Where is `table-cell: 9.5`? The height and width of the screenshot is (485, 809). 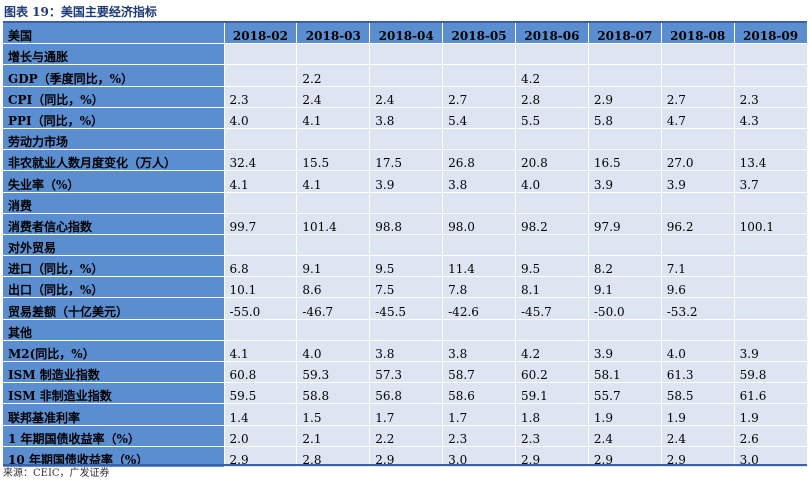 table-cell: 9.5 is located at coordinates (552, 266).